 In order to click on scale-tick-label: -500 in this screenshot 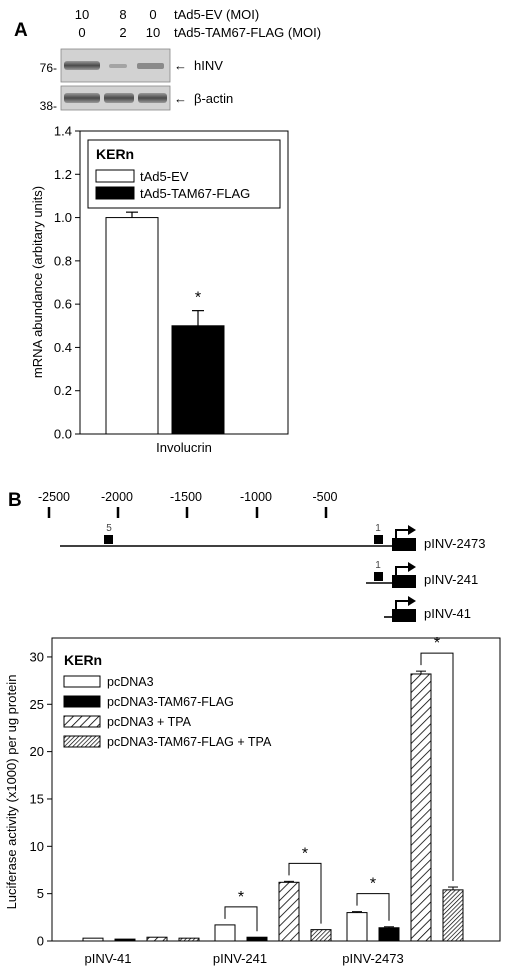, I will do `click(324, 497)`.